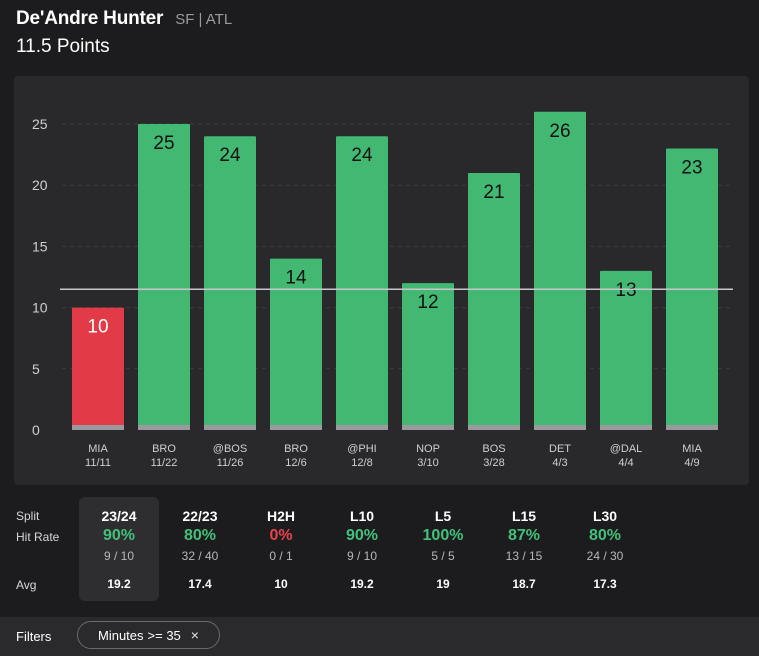 This screenshot has height=656, width=759. Describe the element at coordinates (362, 449) in the screenshot. I see `x-tick-opponent: @PHI` at that location.